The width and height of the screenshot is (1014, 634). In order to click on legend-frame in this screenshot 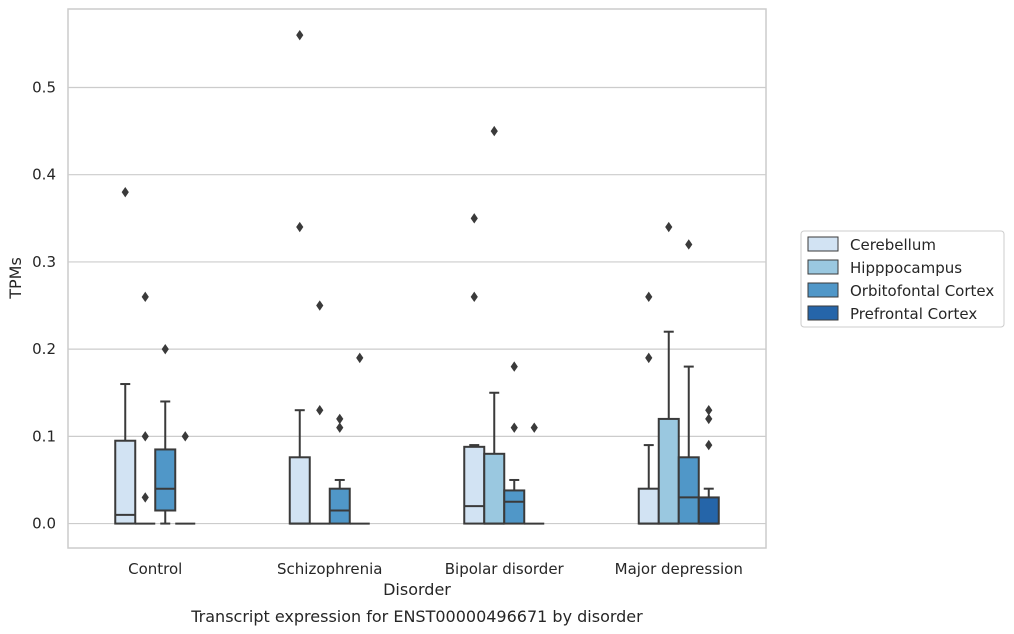, I will do `click(902, 279)`.